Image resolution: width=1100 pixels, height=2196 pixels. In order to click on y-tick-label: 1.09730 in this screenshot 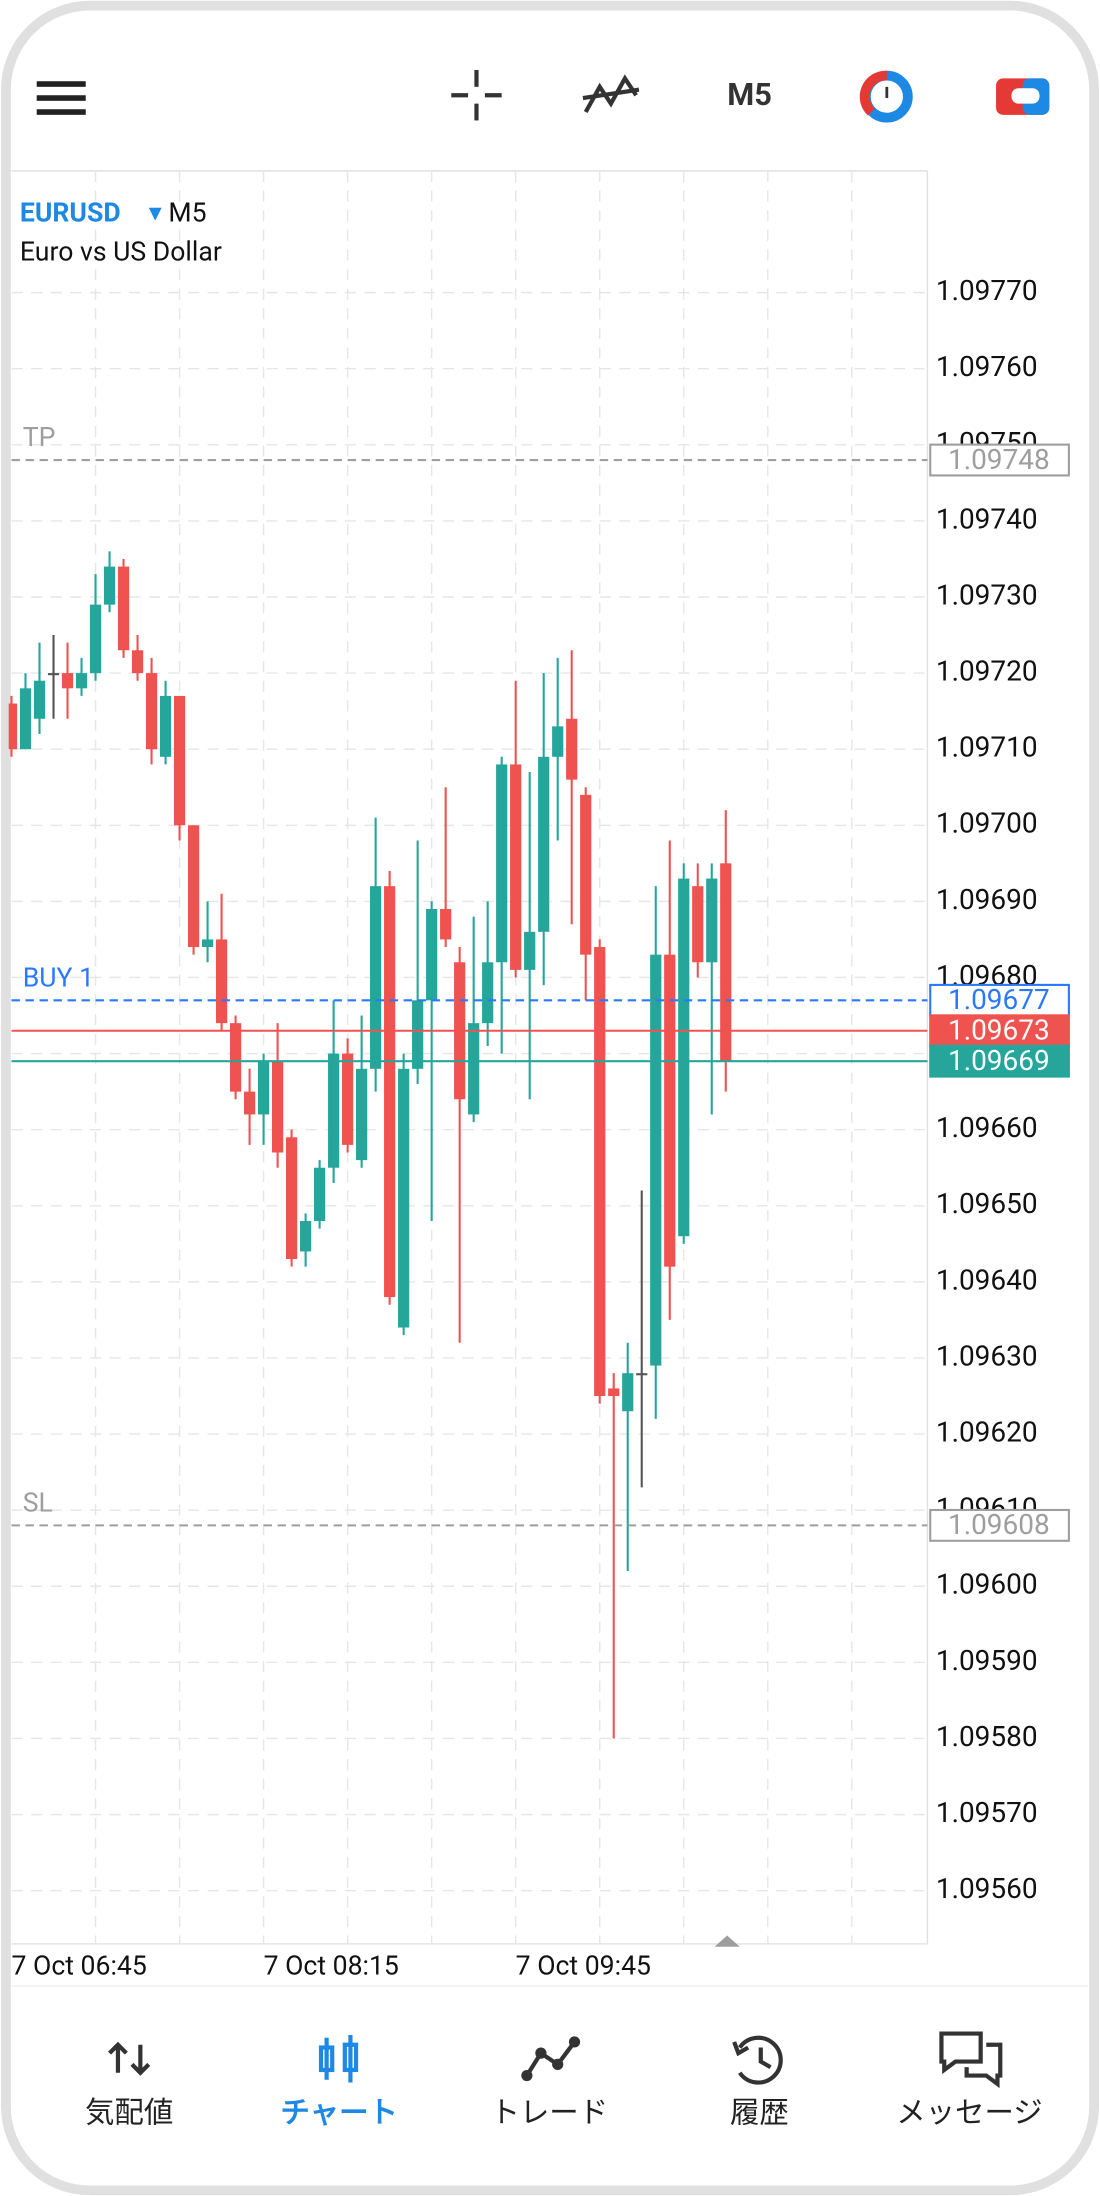, I will do `click(987, 594)`.